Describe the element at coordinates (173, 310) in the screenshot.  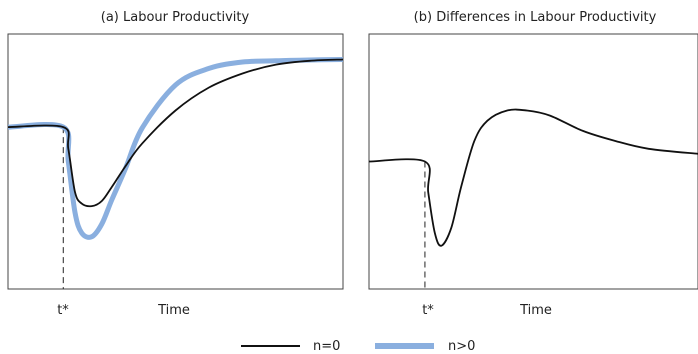
I see `panel-a-xlabel: Time` at that location.